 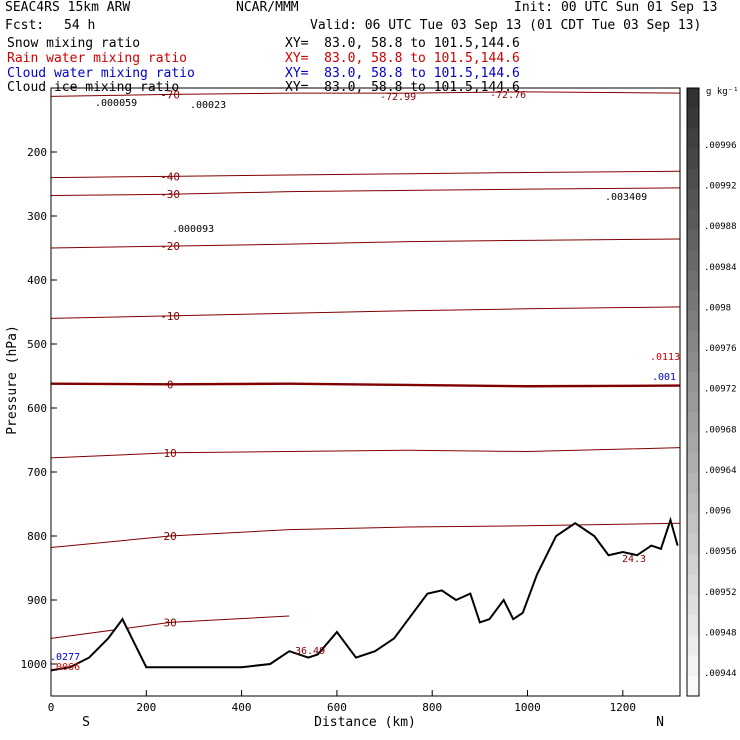 What do you see at coordinates (170, 453) in the screenshot?
I see `contour-label-6: 10` at bounding box center [170, 453].